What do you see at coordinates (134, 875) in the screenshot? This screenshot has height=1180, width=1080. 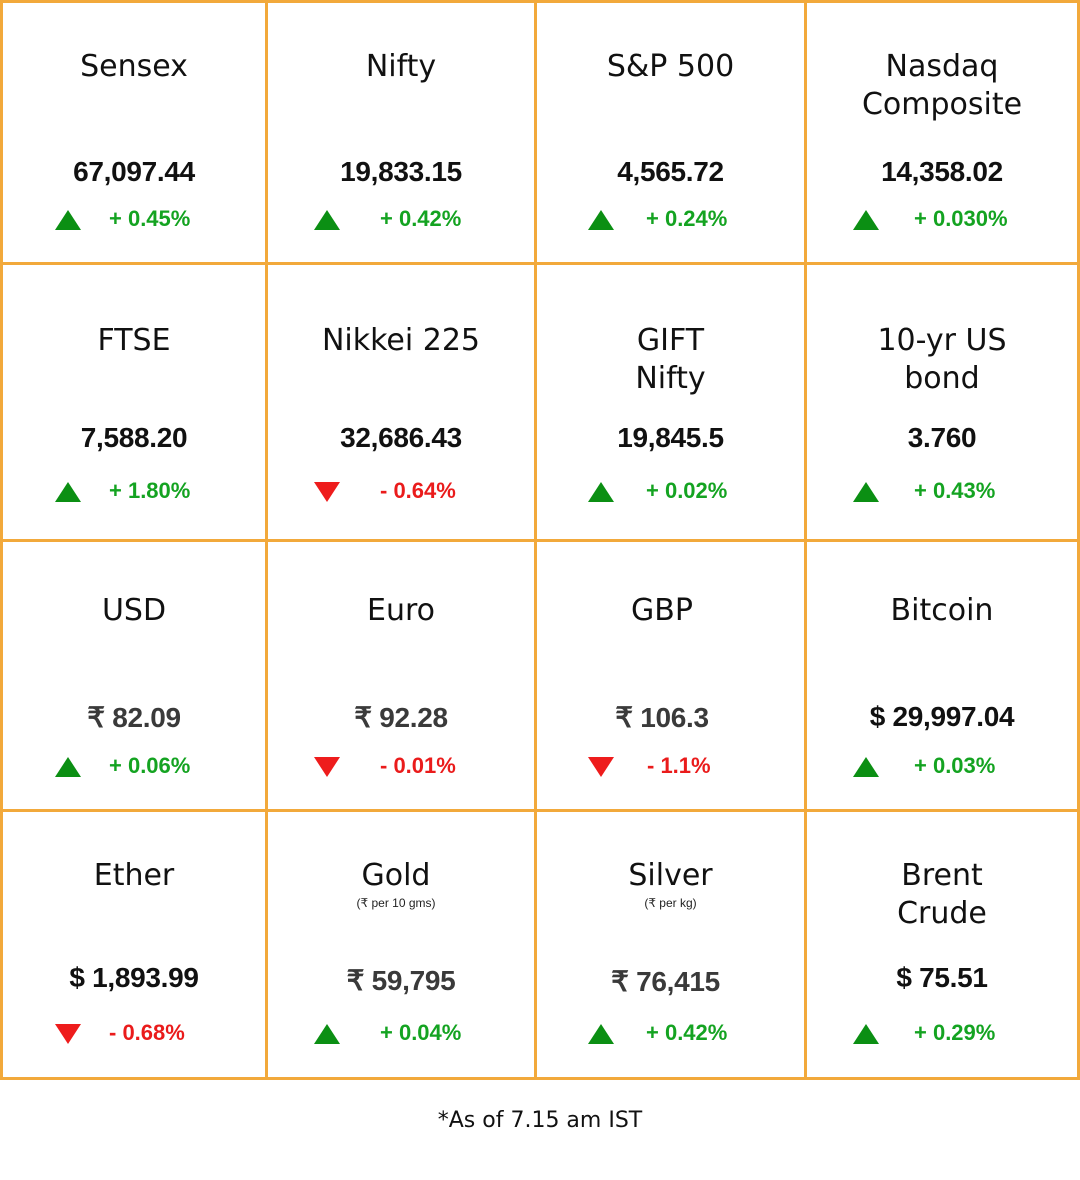 I see `tile-name: Ether` at bounding box center [134, 875].